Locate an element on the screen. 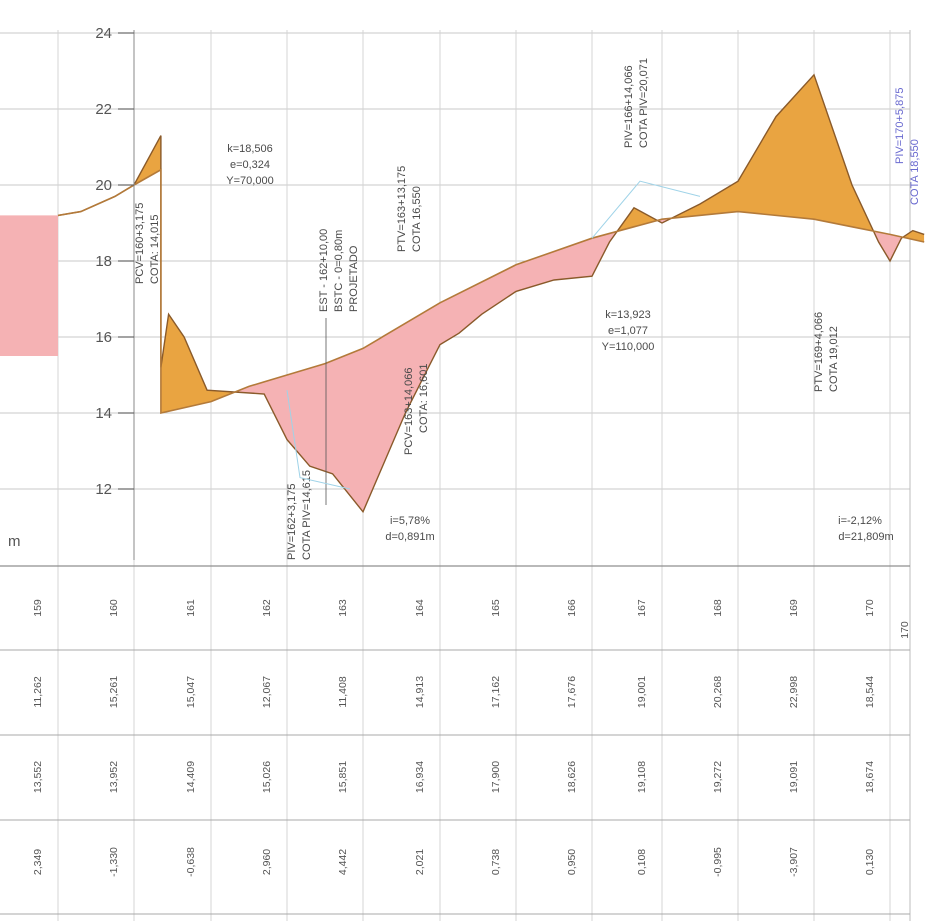  table-cell: 13,952 is located at coordinates (114, 777).